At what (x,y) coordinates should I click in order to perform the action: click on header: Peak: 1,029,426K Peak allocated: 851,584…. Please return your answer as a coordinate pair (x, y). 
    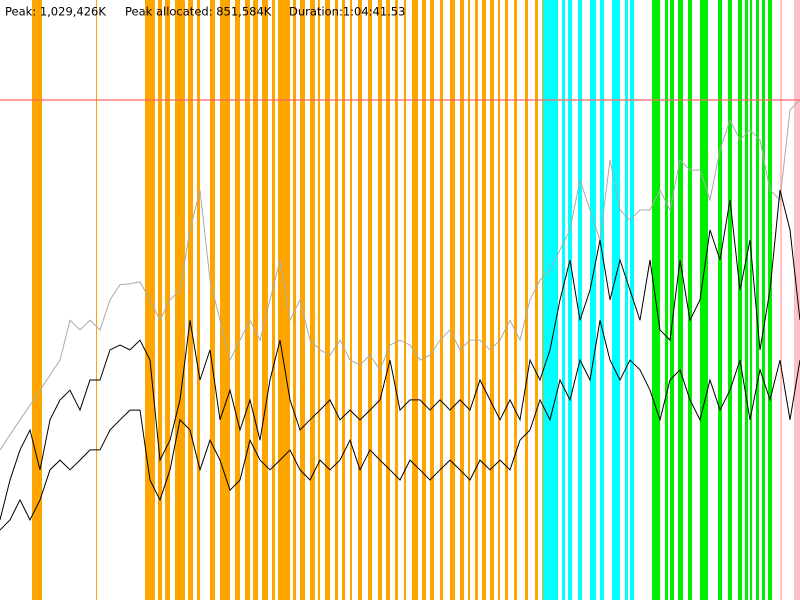
    Looking at the image, I should click on (205, 12).